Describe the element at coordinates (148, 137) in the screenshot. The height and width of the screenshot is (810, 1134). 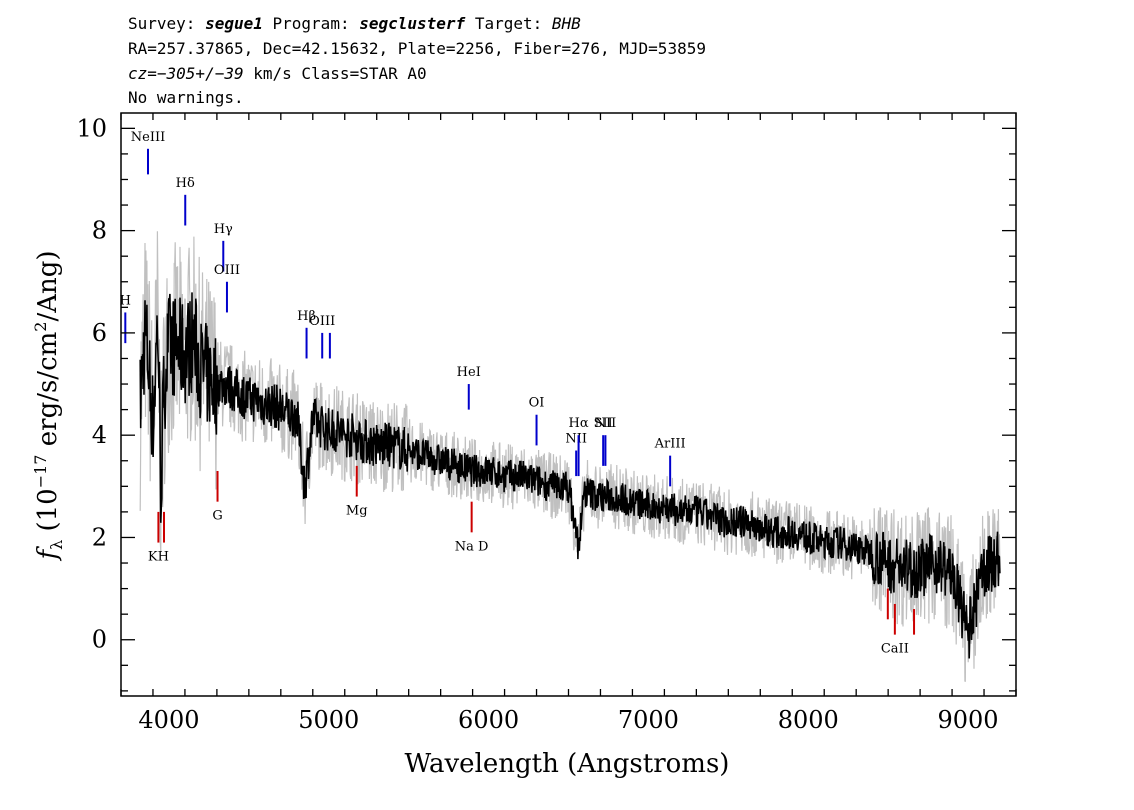
I see `line-label-0: NeIII` at that location.